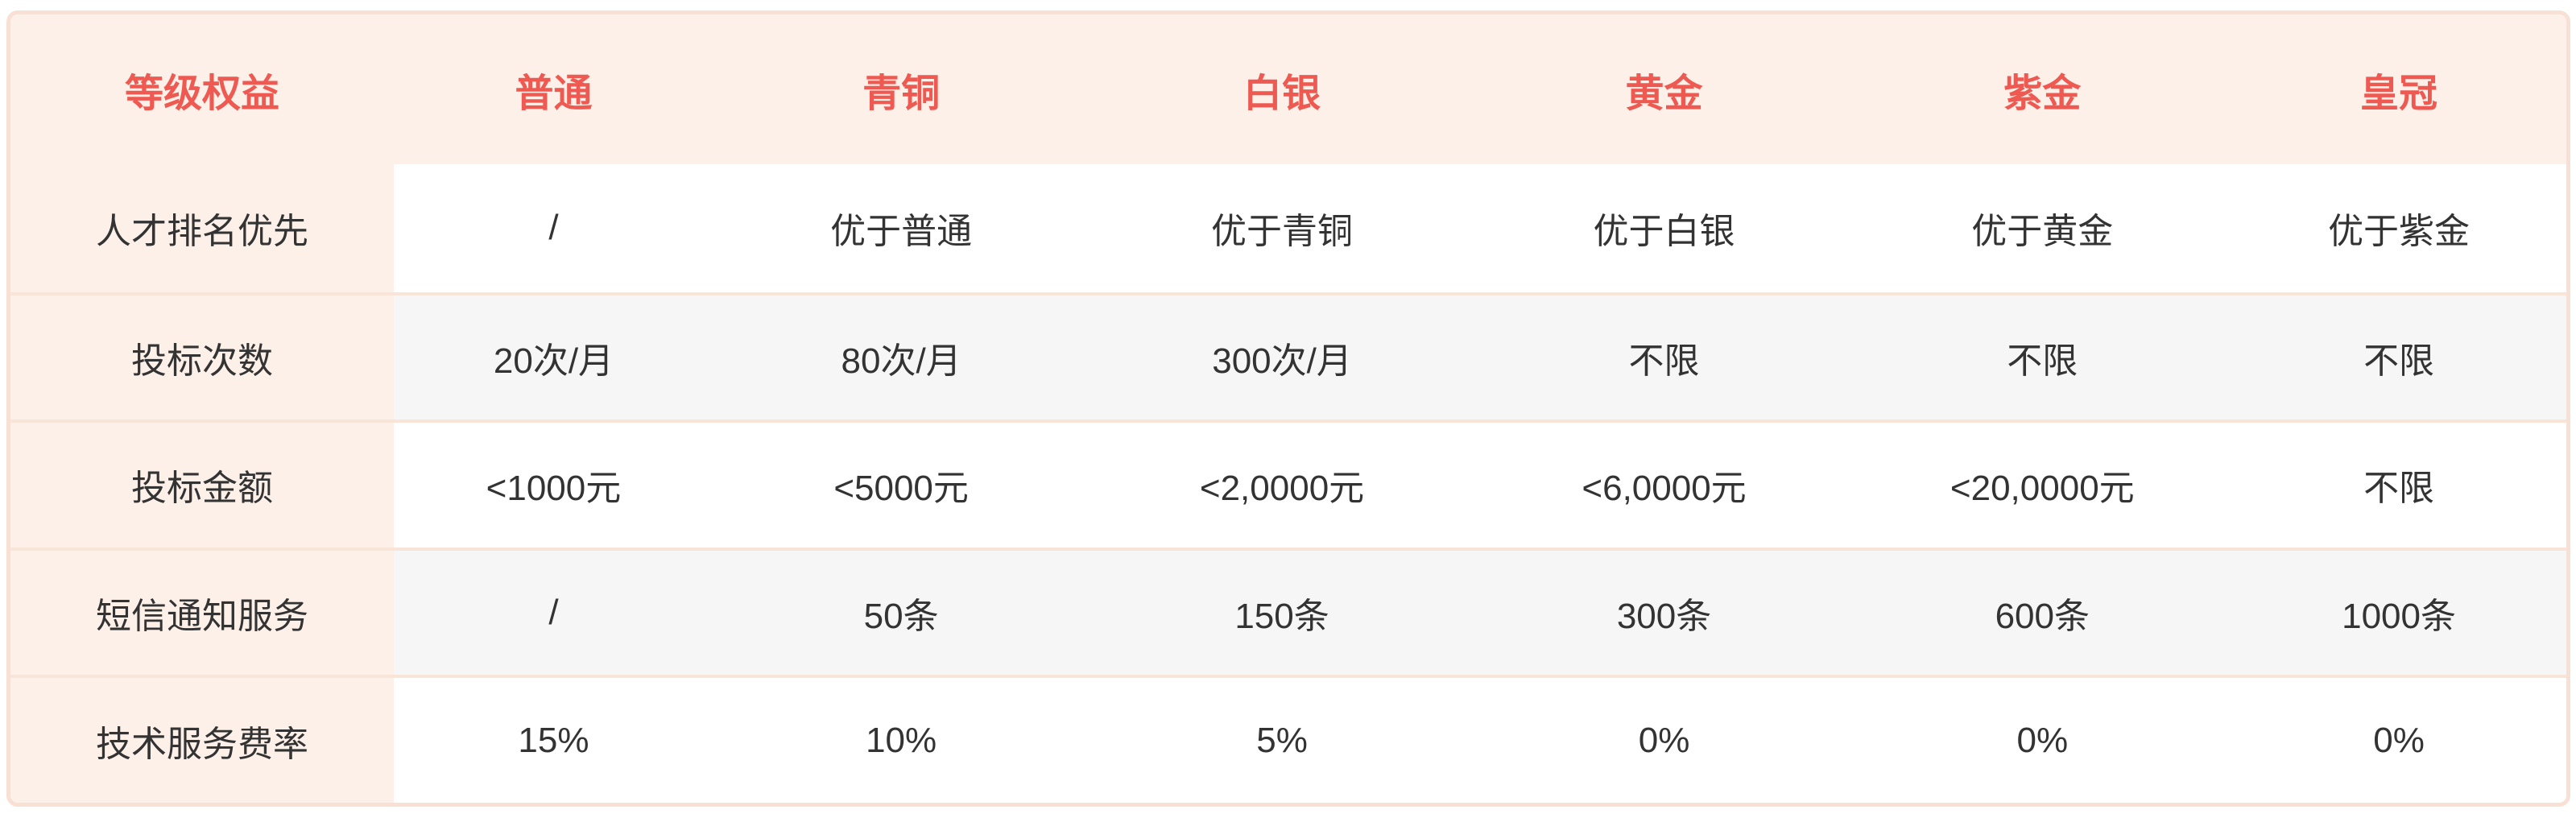  I want to click on table-cell: <1000元, so click(554, 483).